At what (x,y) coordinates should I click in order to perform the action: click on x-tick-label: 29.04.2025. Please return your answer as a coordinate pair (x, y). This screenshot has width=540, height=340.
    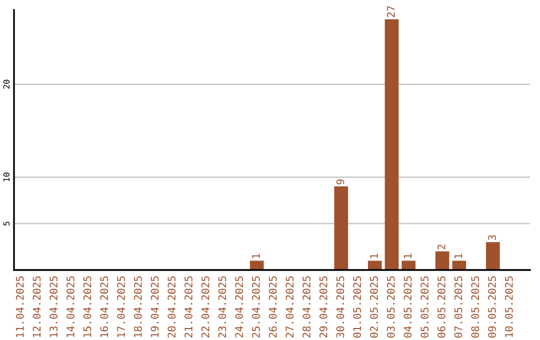
    Looking at the image, I should click on (323, 307).